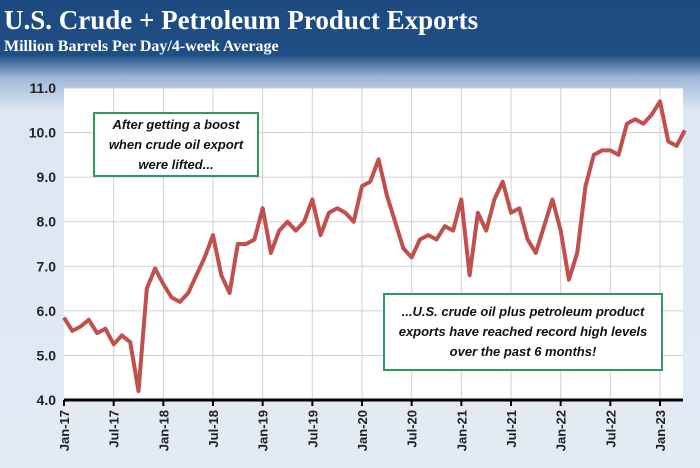 The width and height of the screenshot is (700, 468). Describe the element at coordinates (412, 429) in the screenshot. I see `x-tick-label: Jul-20` at that location.